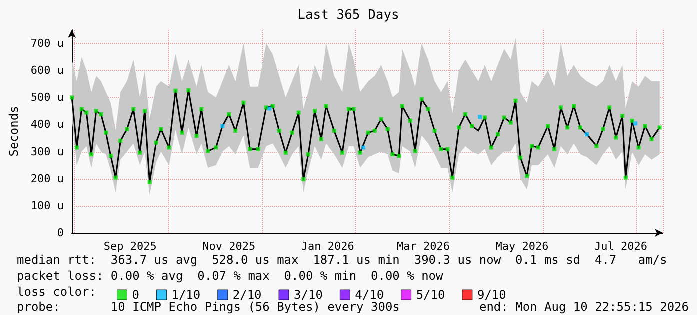 The height and width of the screenshot is (315, 697). Describe the element at coordinates (230, 276) in the screenshot. I see `text: packet loss: 0.00 % avg 0.07 % max 0.00 % min 0.00 % now` at that location.